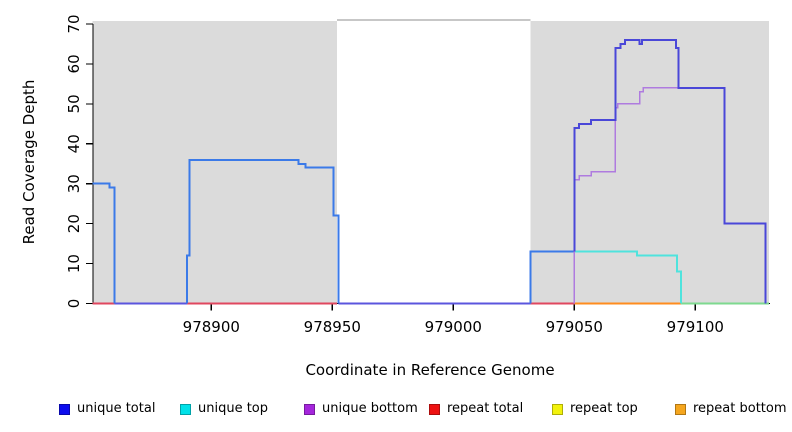  Describe the element at coordinates (29, 162) in the screenshot. I see `y-axis-title: Read Coverage Depth` at that location.